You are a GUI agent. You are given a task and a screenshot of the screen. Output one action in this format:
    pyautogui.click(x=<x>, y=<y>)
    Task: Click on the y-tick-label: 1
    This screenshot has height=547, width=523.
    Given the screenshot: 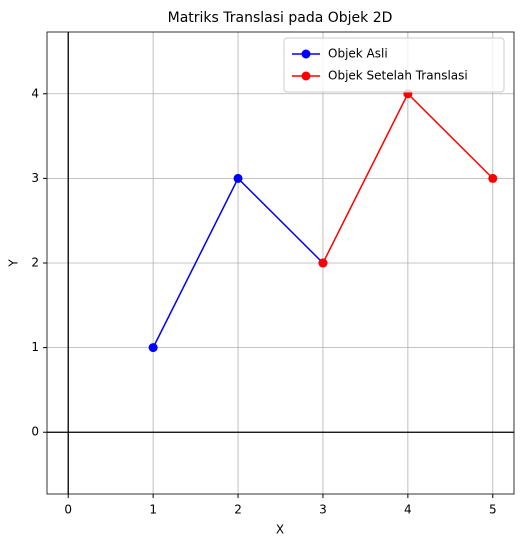 What is the action you would take?
    pyautogui.click(x=35, y=347)
    